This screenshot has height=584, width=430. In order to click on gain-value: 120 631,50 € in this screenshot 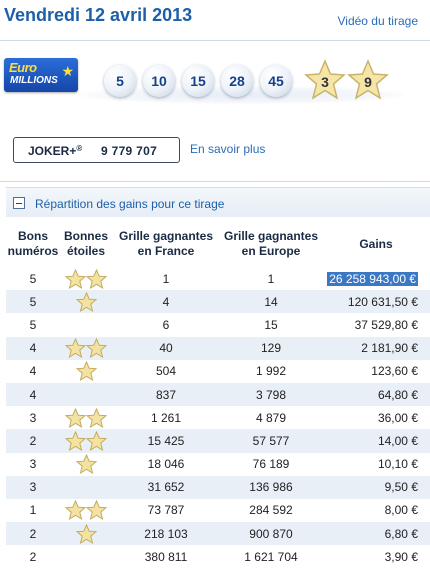, I will do `click(382, 301)`.